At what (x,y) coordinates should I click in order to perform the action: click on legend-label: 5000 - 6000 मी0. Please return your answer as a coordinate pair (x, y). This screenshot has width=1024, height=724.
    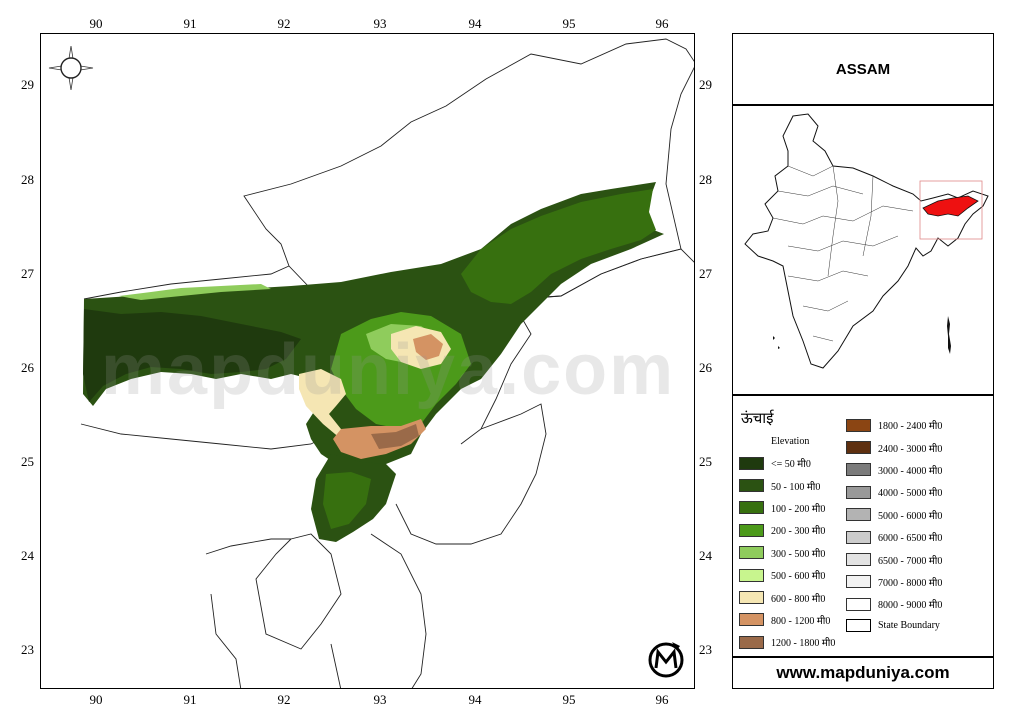
    Looking at the image, I should click on (910, 516).